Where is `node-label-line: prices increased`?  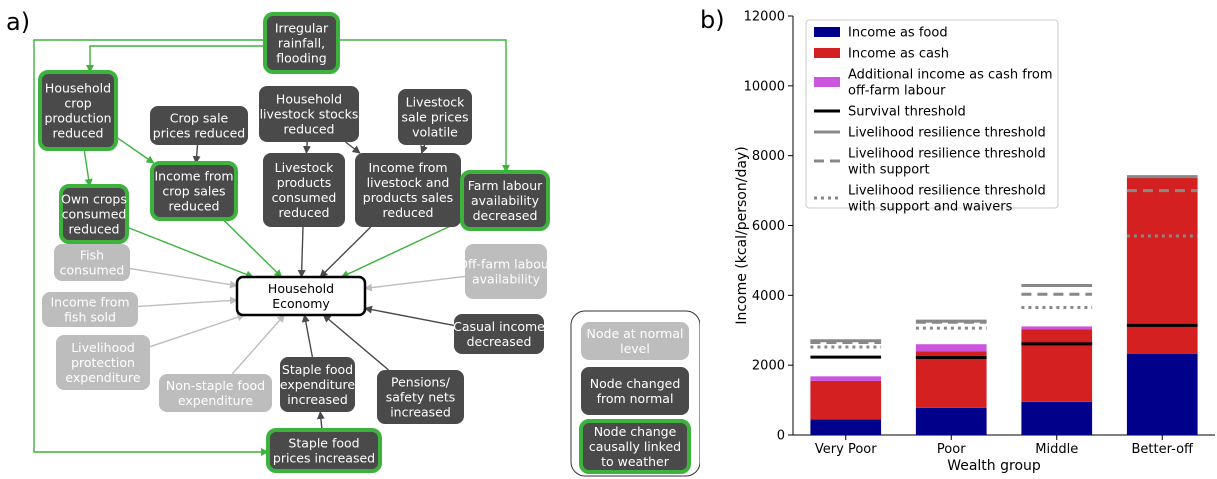 node-label-line: prices increased is located at coordinates (324, 457).